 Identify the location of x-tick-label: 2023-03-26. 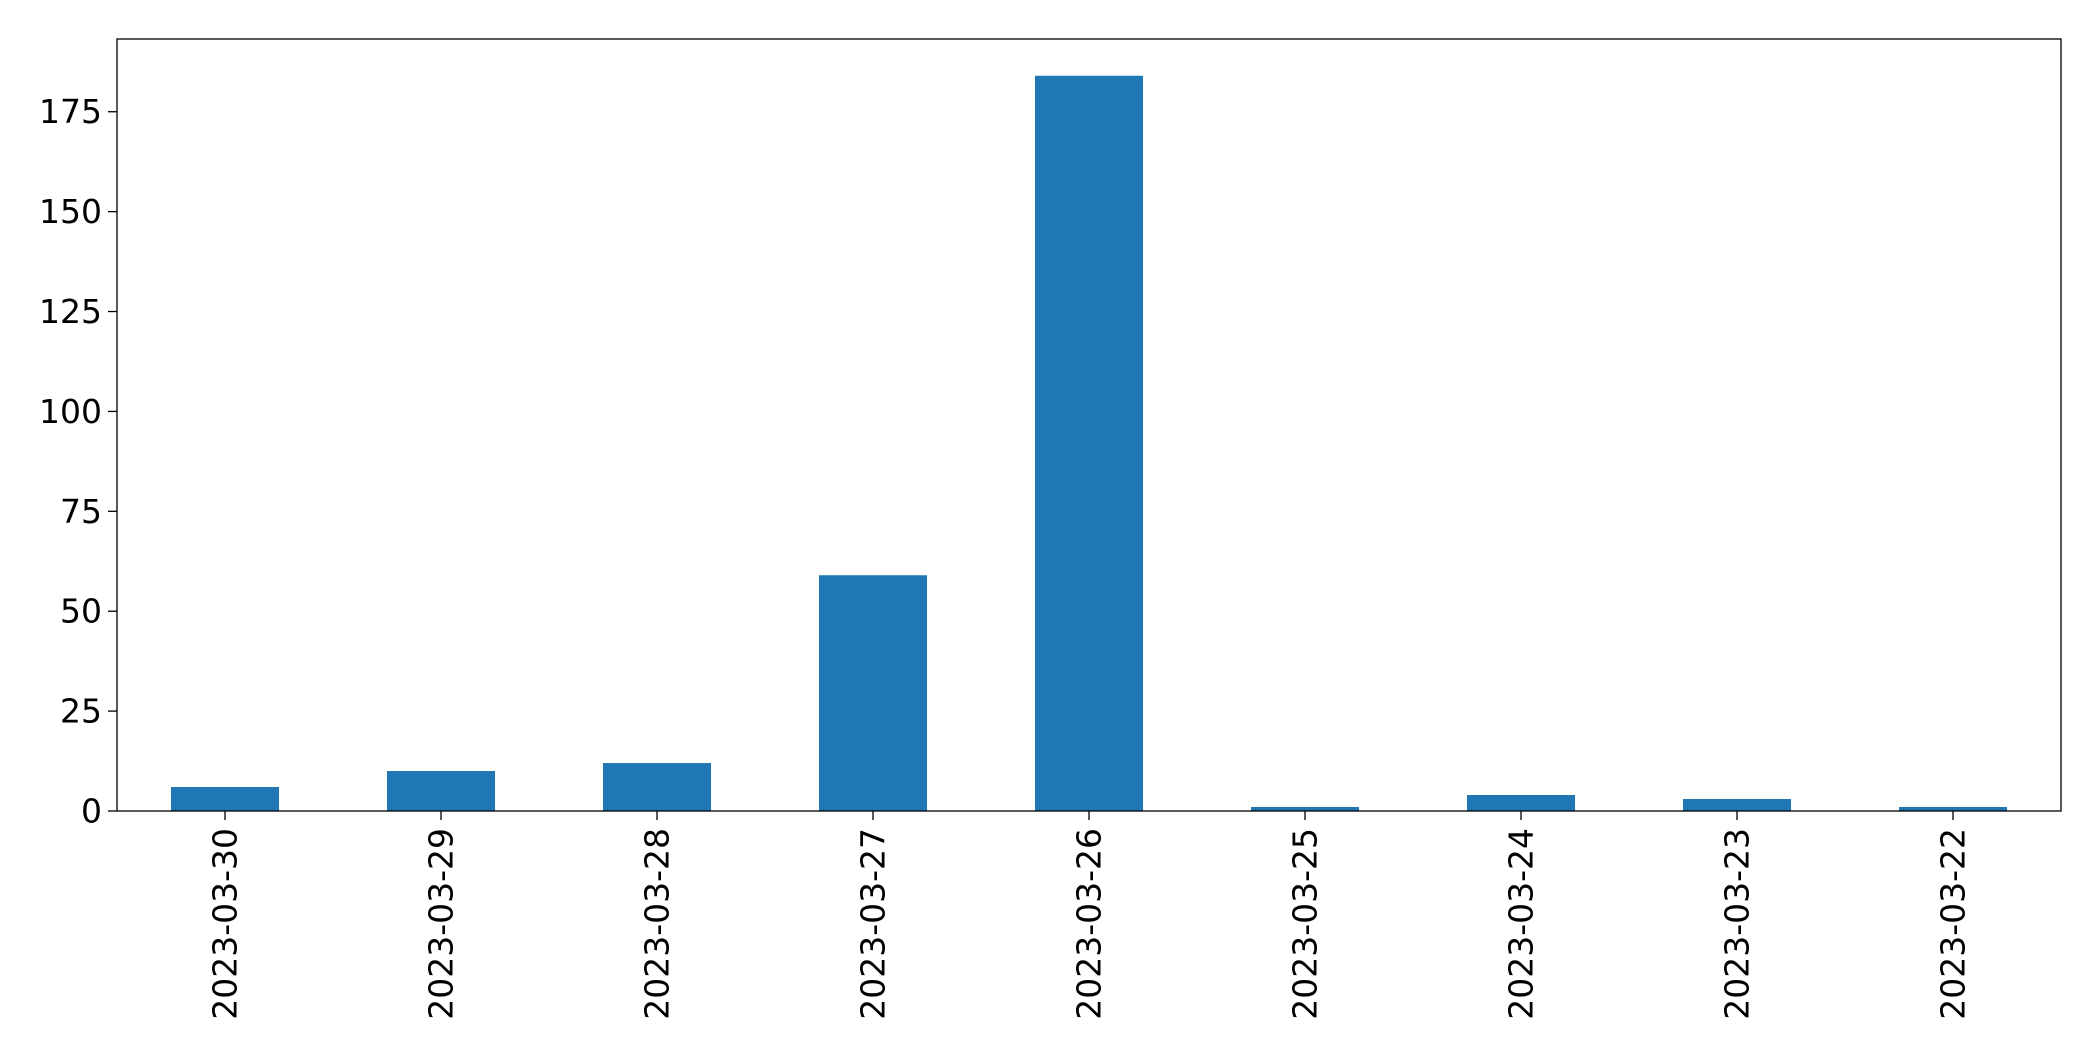
(1089, 924).